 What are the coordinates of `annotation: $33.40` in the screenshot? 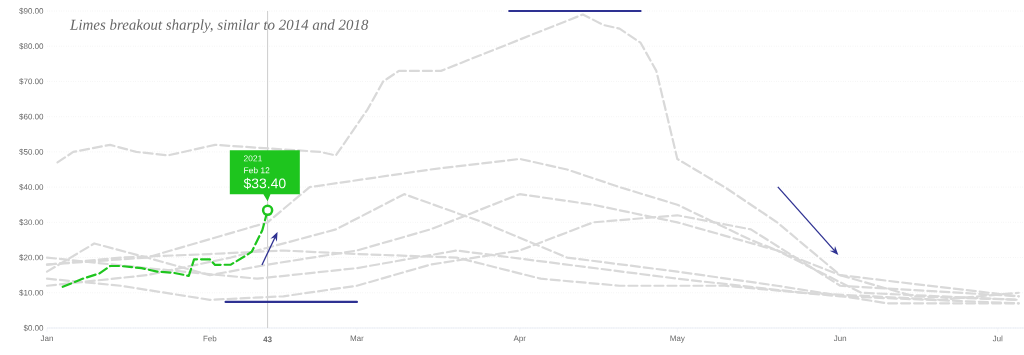 It's located at (264, 183).